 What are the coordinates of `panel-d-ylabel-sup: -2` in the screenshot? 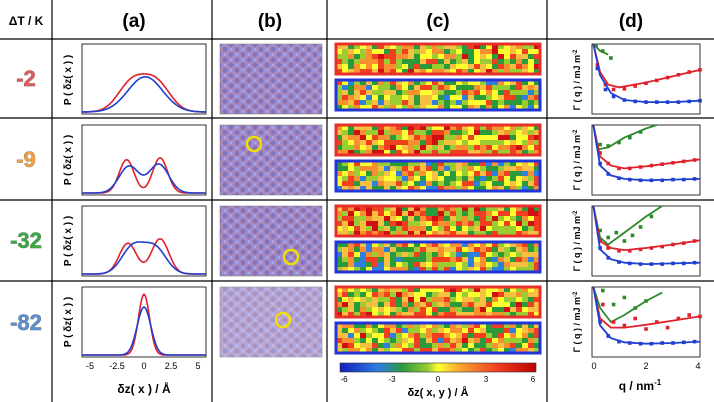 It's located at (576, 132).